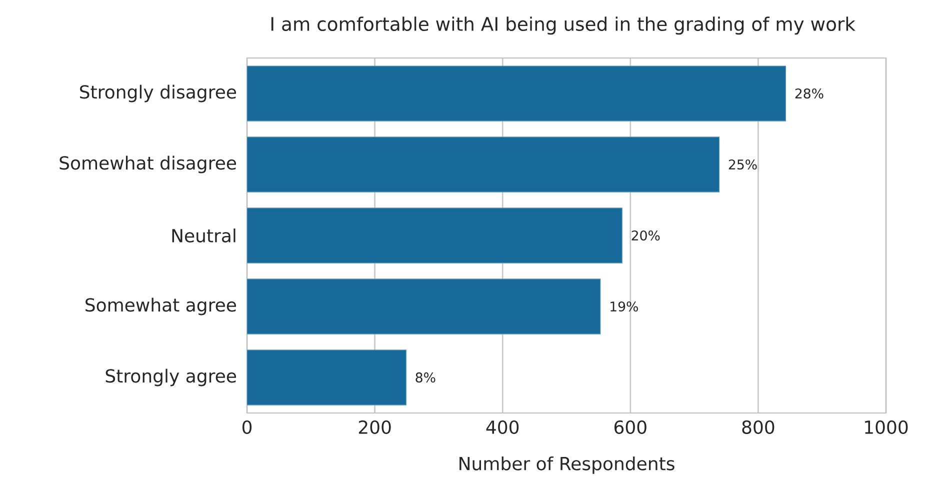 The width and height of the screenshot is (933, 496). What do you see at coordinates (502, 427) in the screenshot?
I see `x-tick-label: 400` at bounding box center [502, 427].